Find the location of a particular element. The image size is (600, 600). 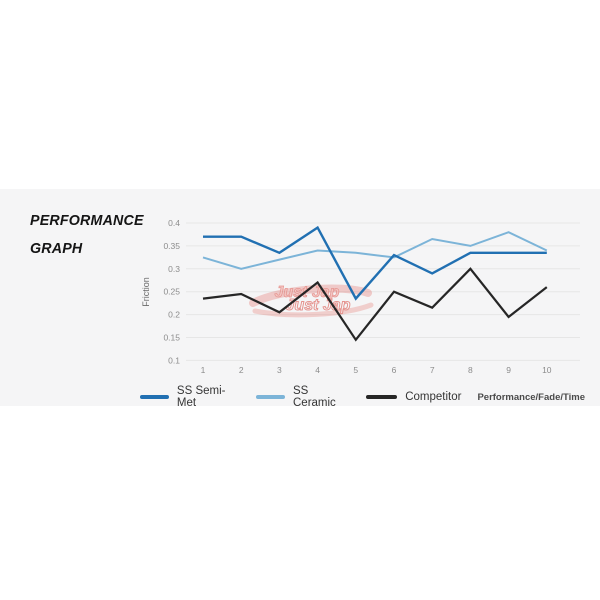

svg-text: 10 is located at coordinates (547, 370).